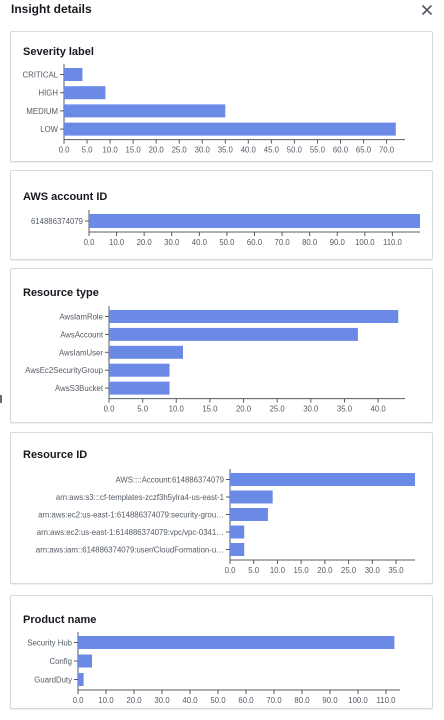 The image size is (444, 720). What do you see at coordinates (81, 352) in the screenshot?
I see `category-label: AwsIamUser` at bounding box center [81, 352].